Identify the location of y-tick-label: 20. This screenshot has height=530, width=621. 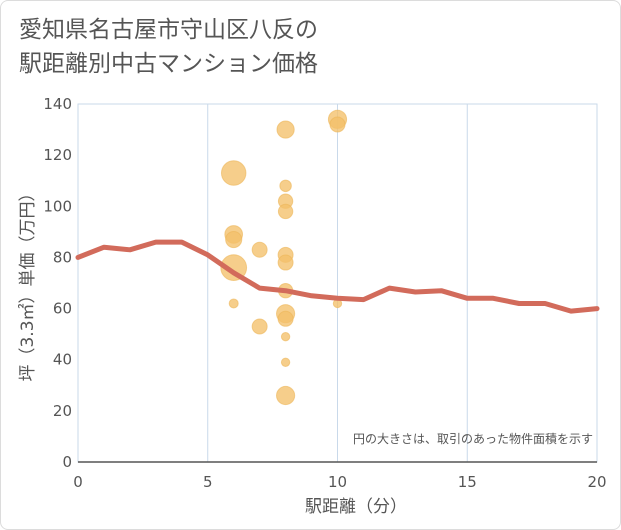
(62, 411).